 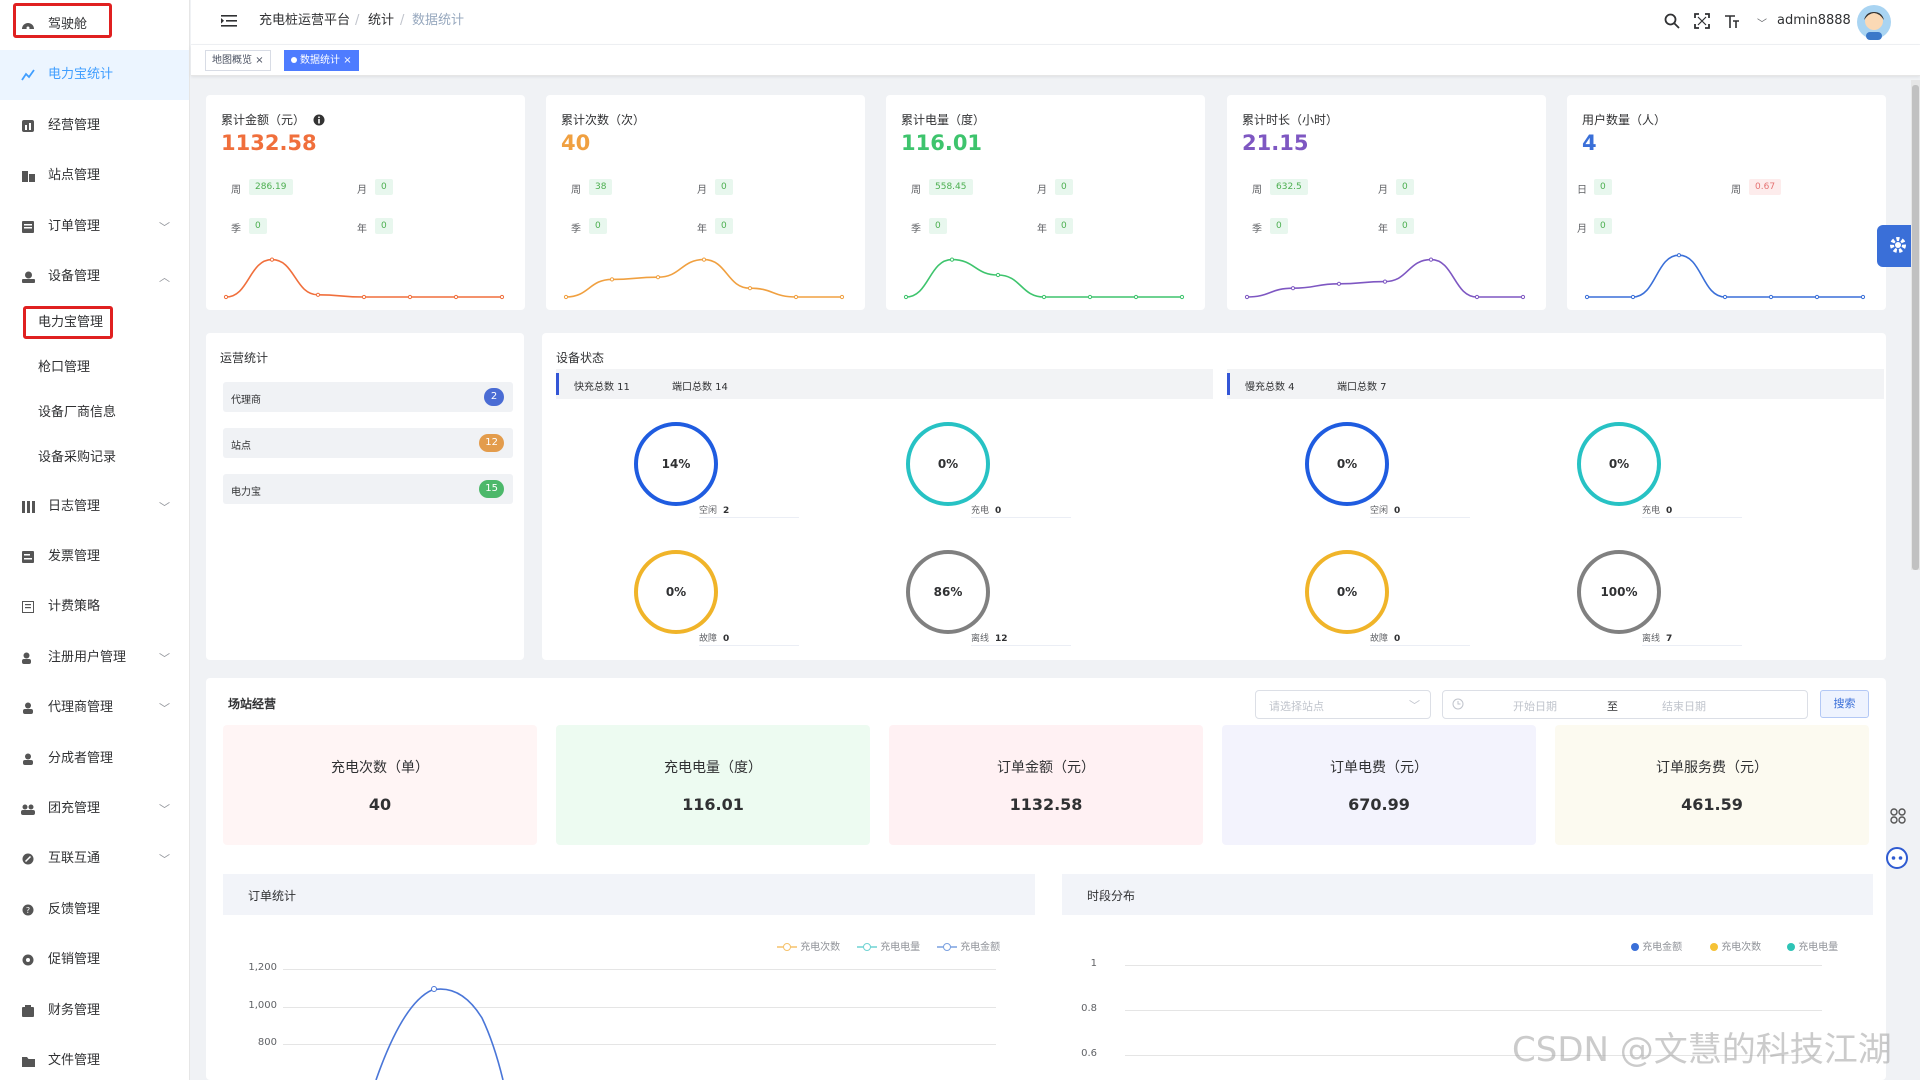 I want to click on period-label: 年, so click(x=362, y=229).